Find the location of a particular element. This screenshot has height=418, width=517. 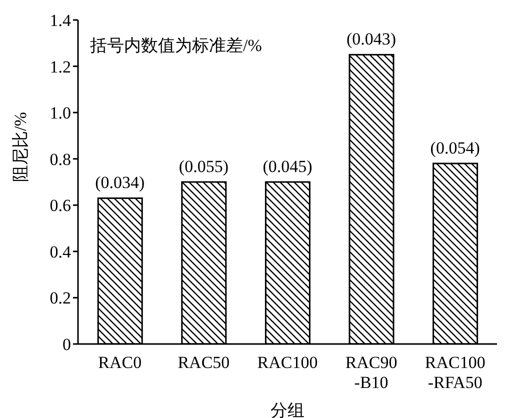

y-axis-title: 阻尼比/% is located at coordinates (20, 147).